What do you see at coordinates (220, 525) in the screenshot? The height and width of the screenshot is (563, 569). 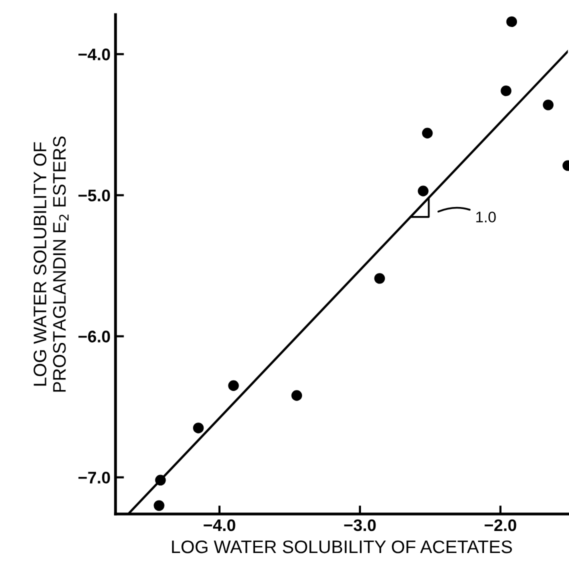 I see `x-tick-label: −4.0` at bounding box center [220, 525].